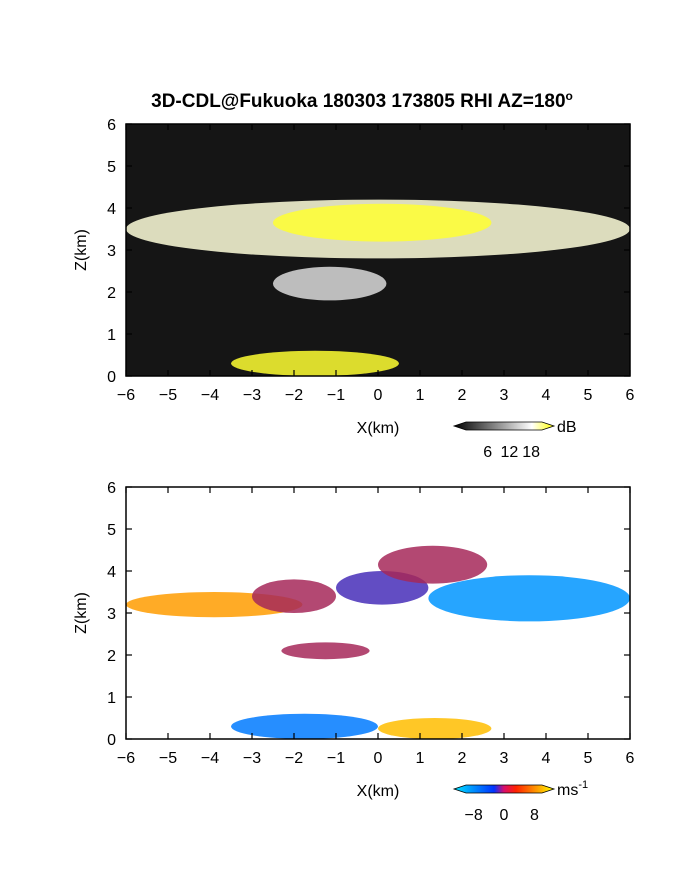  I want to click on velocity-x-tick-label: 4, so click(546, 758).